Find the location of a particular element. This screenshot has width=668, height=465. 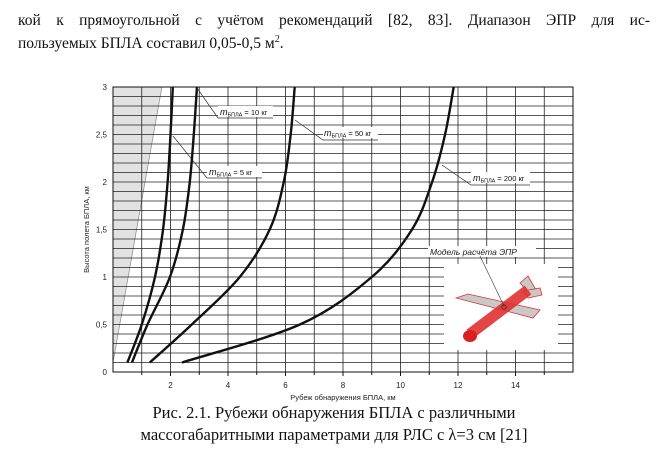

model-center-marker is located at coordinates (504, 307).